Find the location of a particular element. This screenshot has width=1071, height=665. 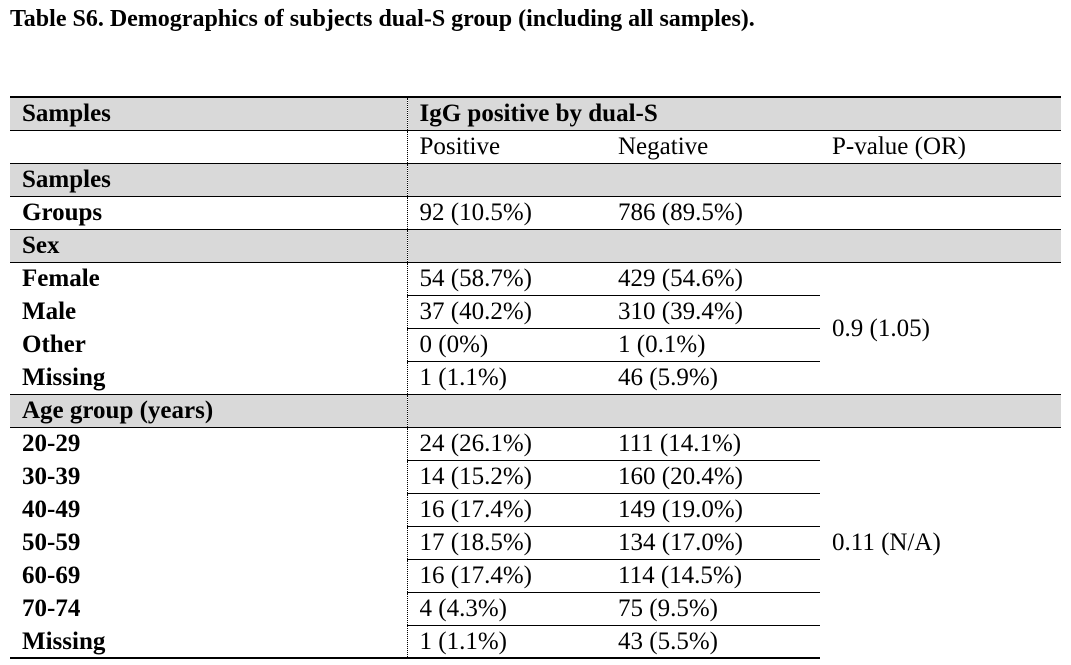

negative-cell: 429 (54.6%) is located at coordinates (713, 278).